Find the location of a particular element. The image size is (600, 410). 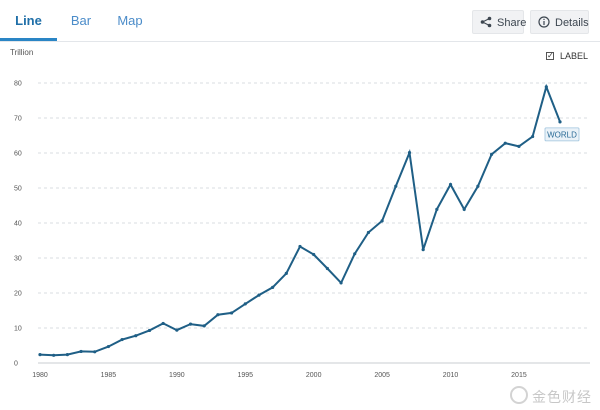

y-tick-label: 0 is located at coordinates (16, 364).